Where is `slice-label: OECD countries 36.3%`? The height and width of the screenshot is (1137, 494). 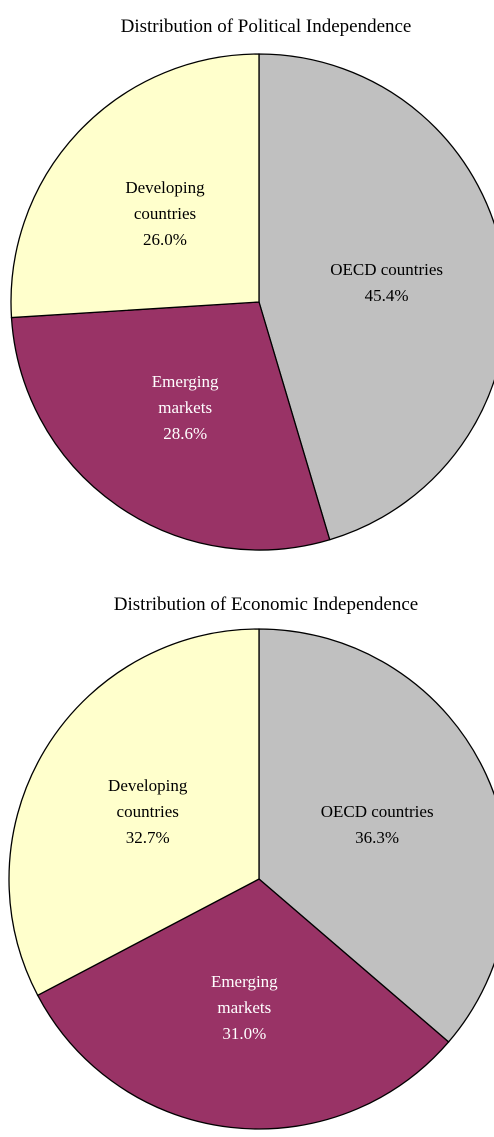 slice-label: OECD countries 36.3% is located at coordinates (377, 825).